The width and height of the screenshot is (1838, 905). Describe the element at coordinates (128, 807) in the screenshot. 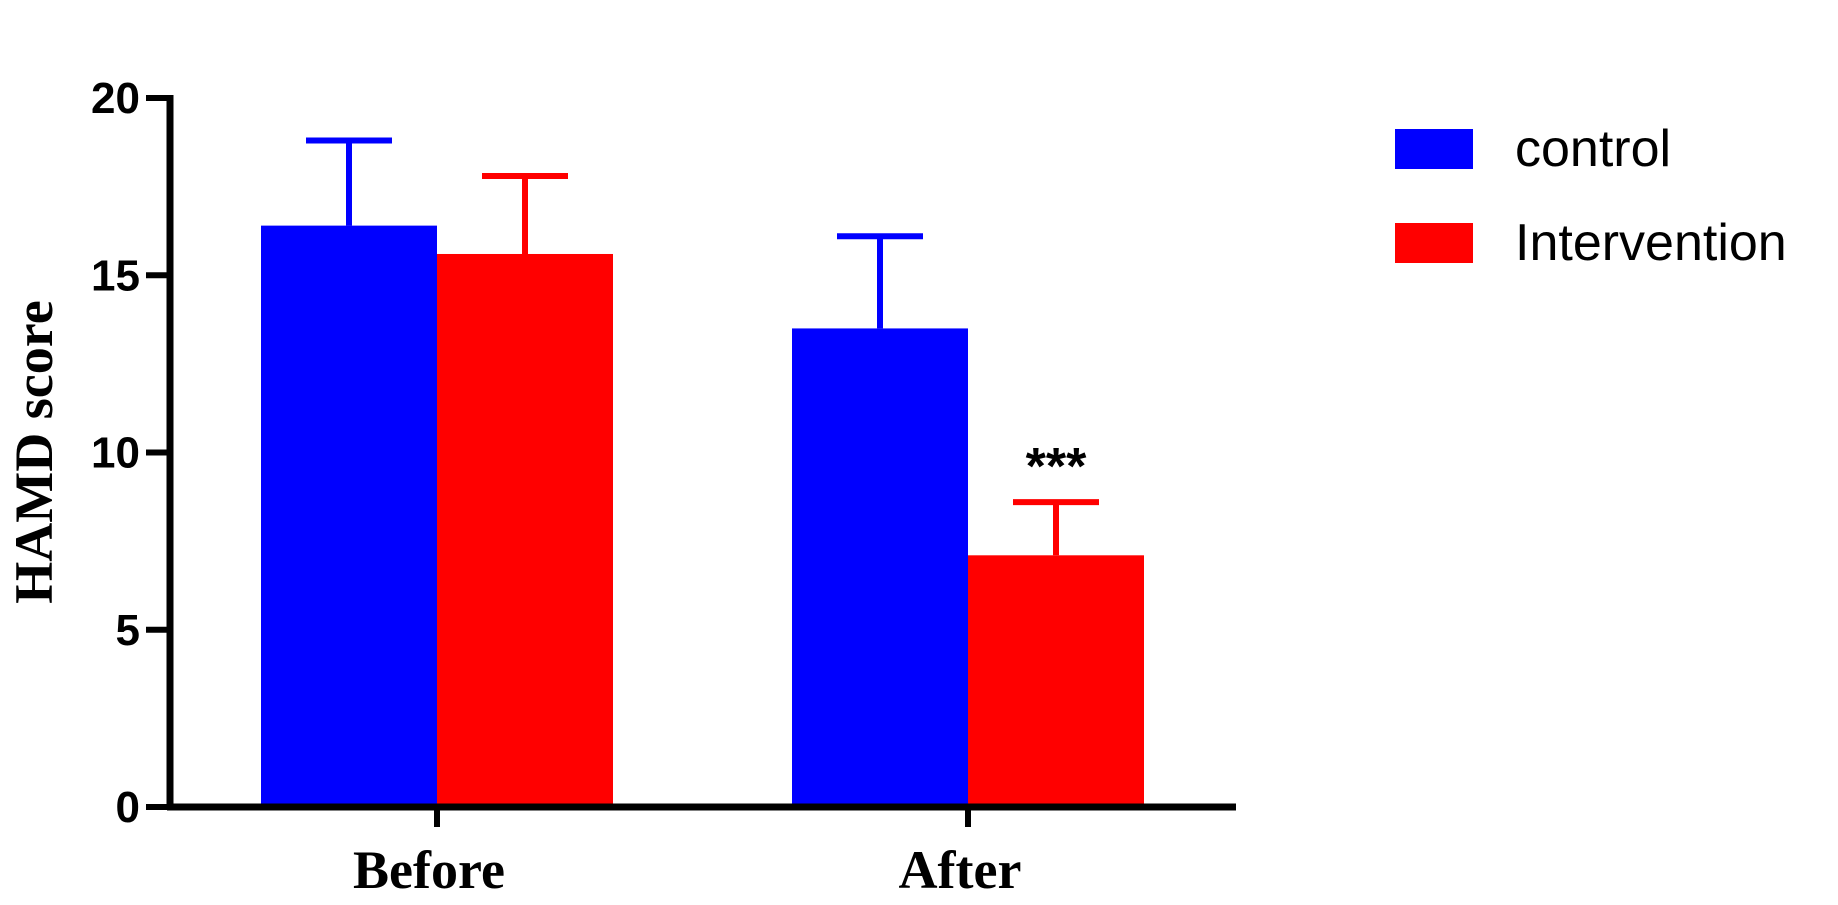

I see `y-tick-label-0: 0` at that location.